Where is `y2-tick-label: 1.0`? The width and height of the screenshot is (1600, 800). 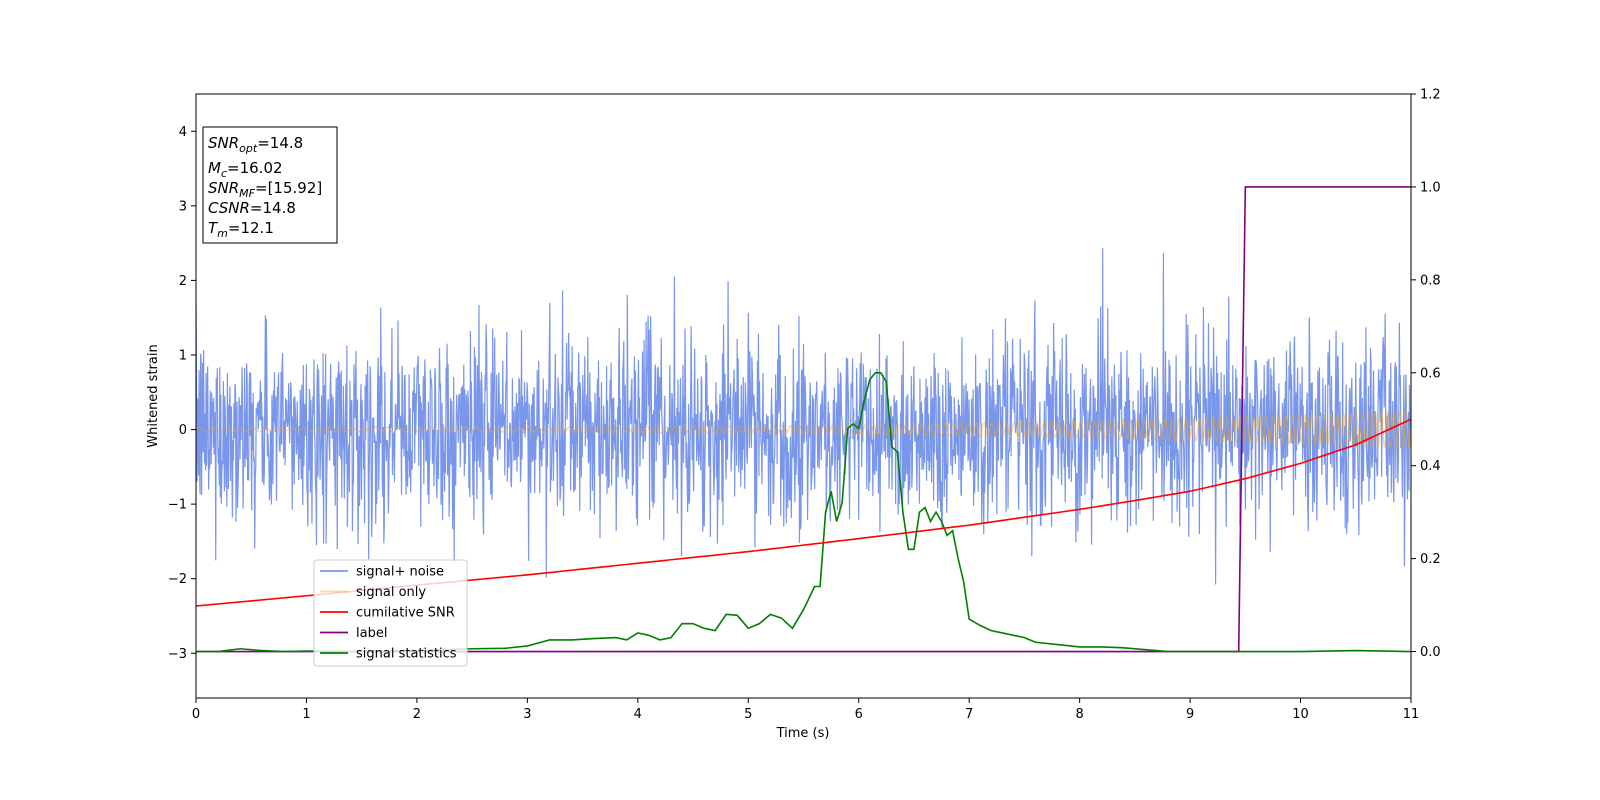
y2-tick-label: 1.0 is located at coordinates (1430, 187).